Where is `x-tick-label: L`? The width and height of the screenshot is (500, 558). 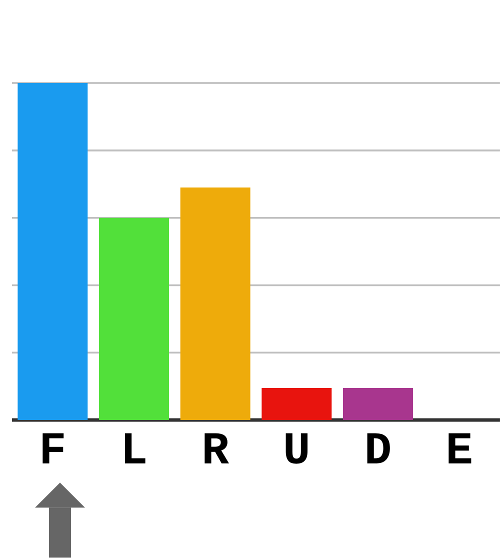 x-tick-label: L is located at coordinates (135, 448).